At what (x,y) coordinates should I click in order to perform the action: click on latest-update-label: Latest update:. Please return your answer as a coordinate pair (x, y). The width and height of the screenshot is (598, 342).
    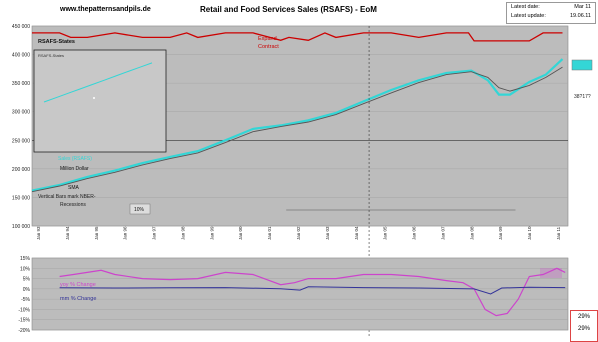
    Looking at the image, I should click on (528, 16).